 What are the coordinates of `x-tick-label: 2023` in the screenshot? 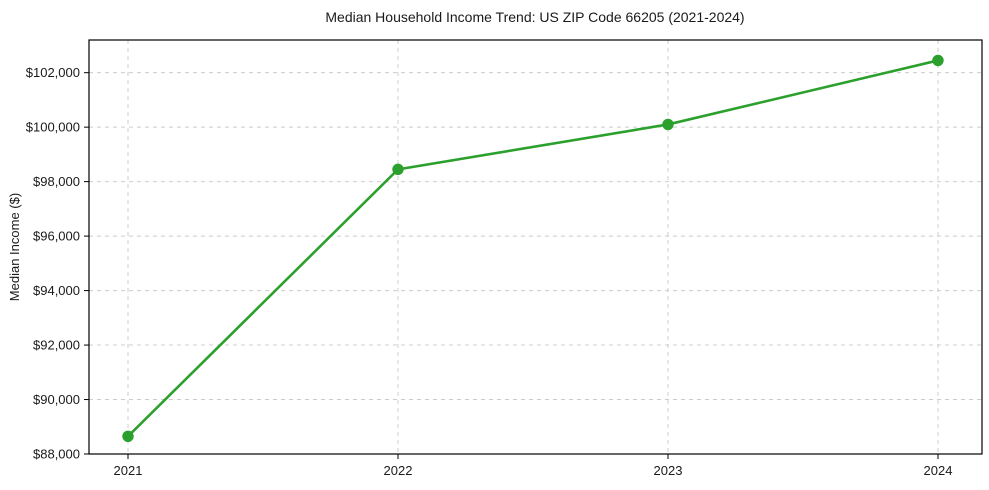 It's located at (668, 470).